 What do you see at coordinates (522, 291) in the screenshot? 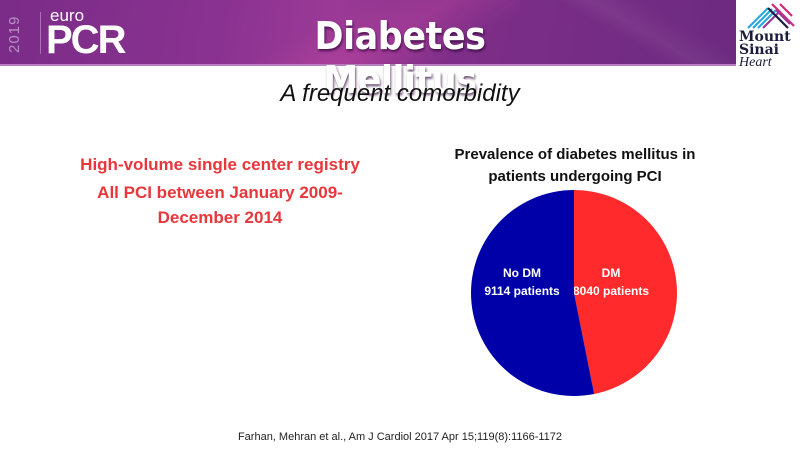
I see `pie-label-no-dm-count: 9114 patients` at bounding box center [522, 291].